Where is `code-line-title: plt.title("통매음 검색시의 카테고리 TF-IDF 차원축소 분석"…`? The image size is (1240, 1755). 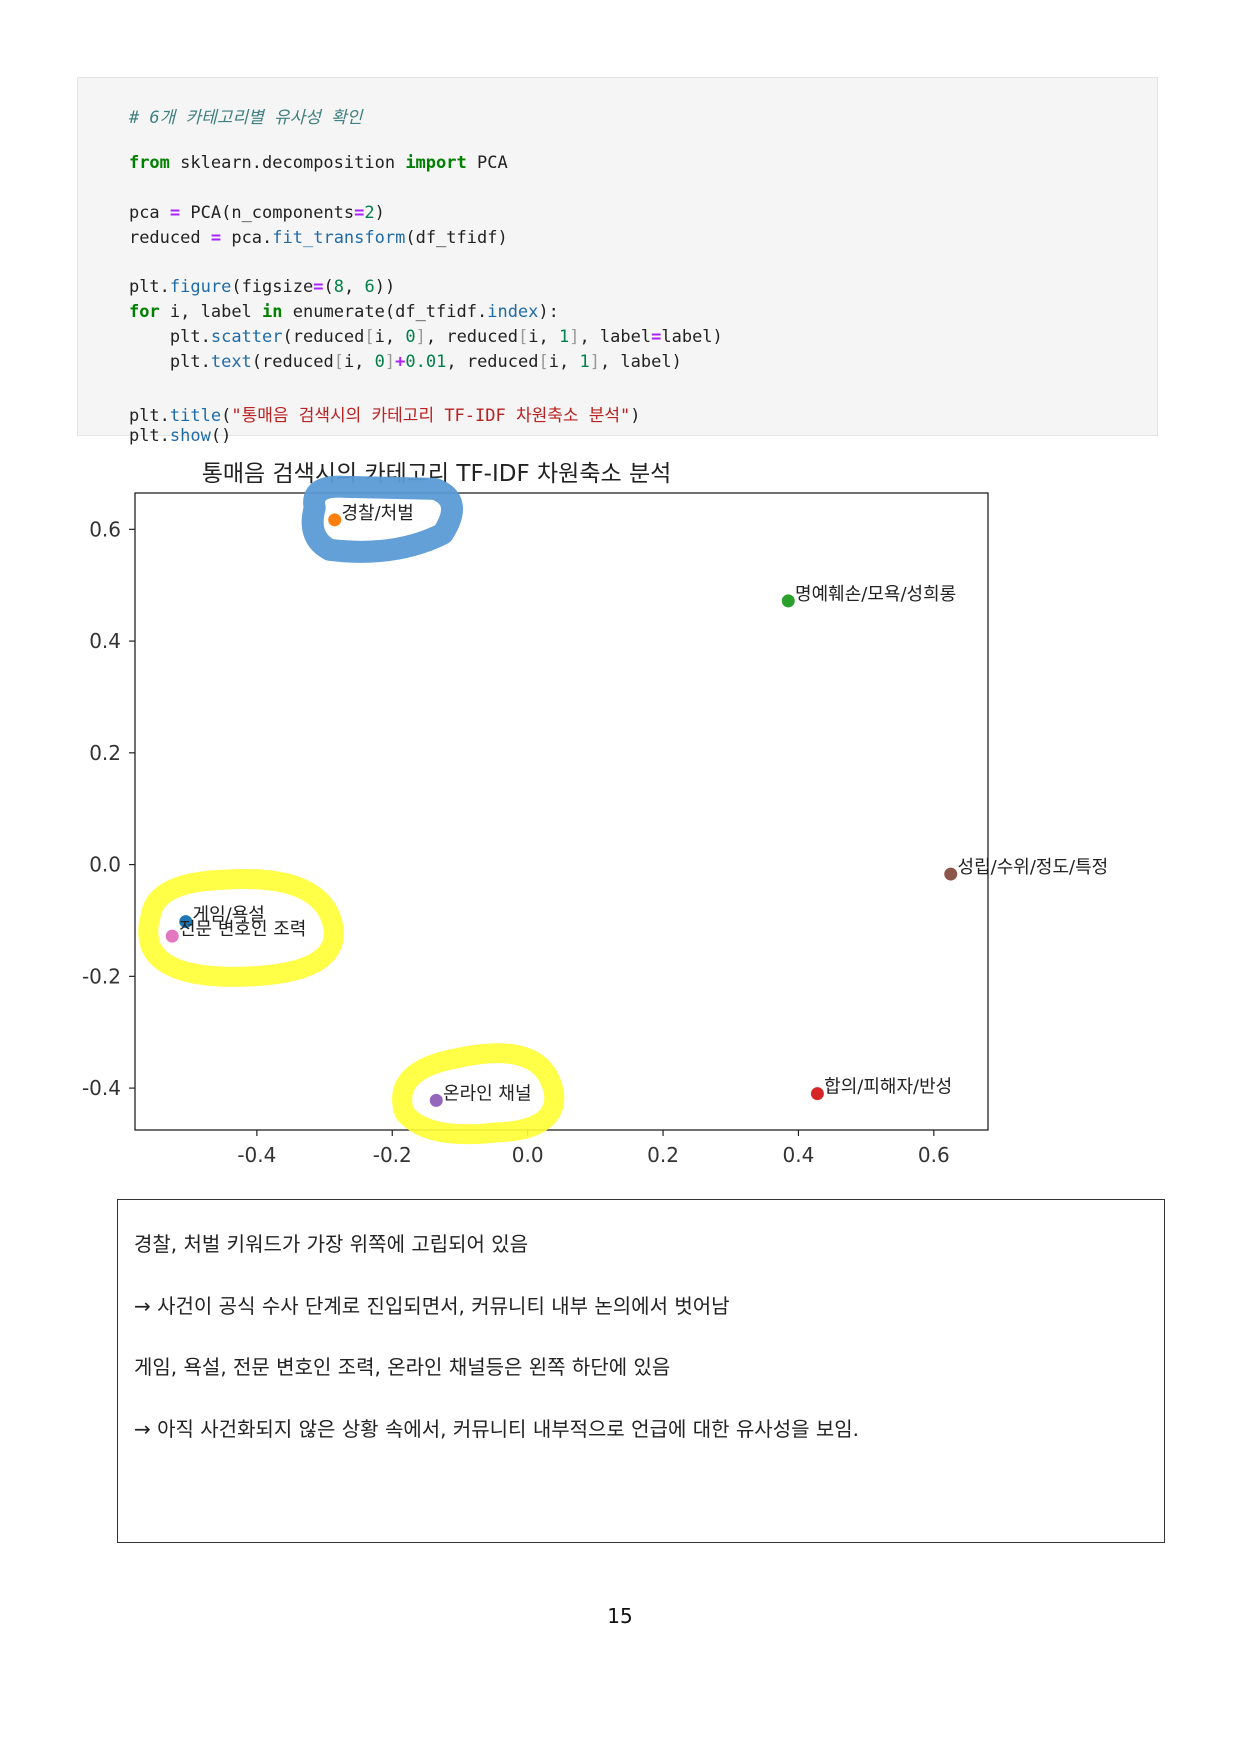 code-line-title: plt.title("통매음 검색시의 카테고리 TF-IDF 차원축소 분석"… is located at coordinates (384, 416).